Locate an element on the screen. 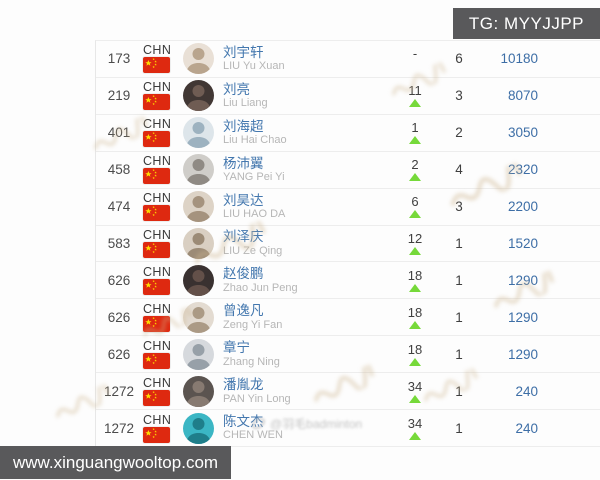 The image size is (600, 480). player-name-cell: 刘昊达 LIU HAO DA is located at coordinates (302, 207).